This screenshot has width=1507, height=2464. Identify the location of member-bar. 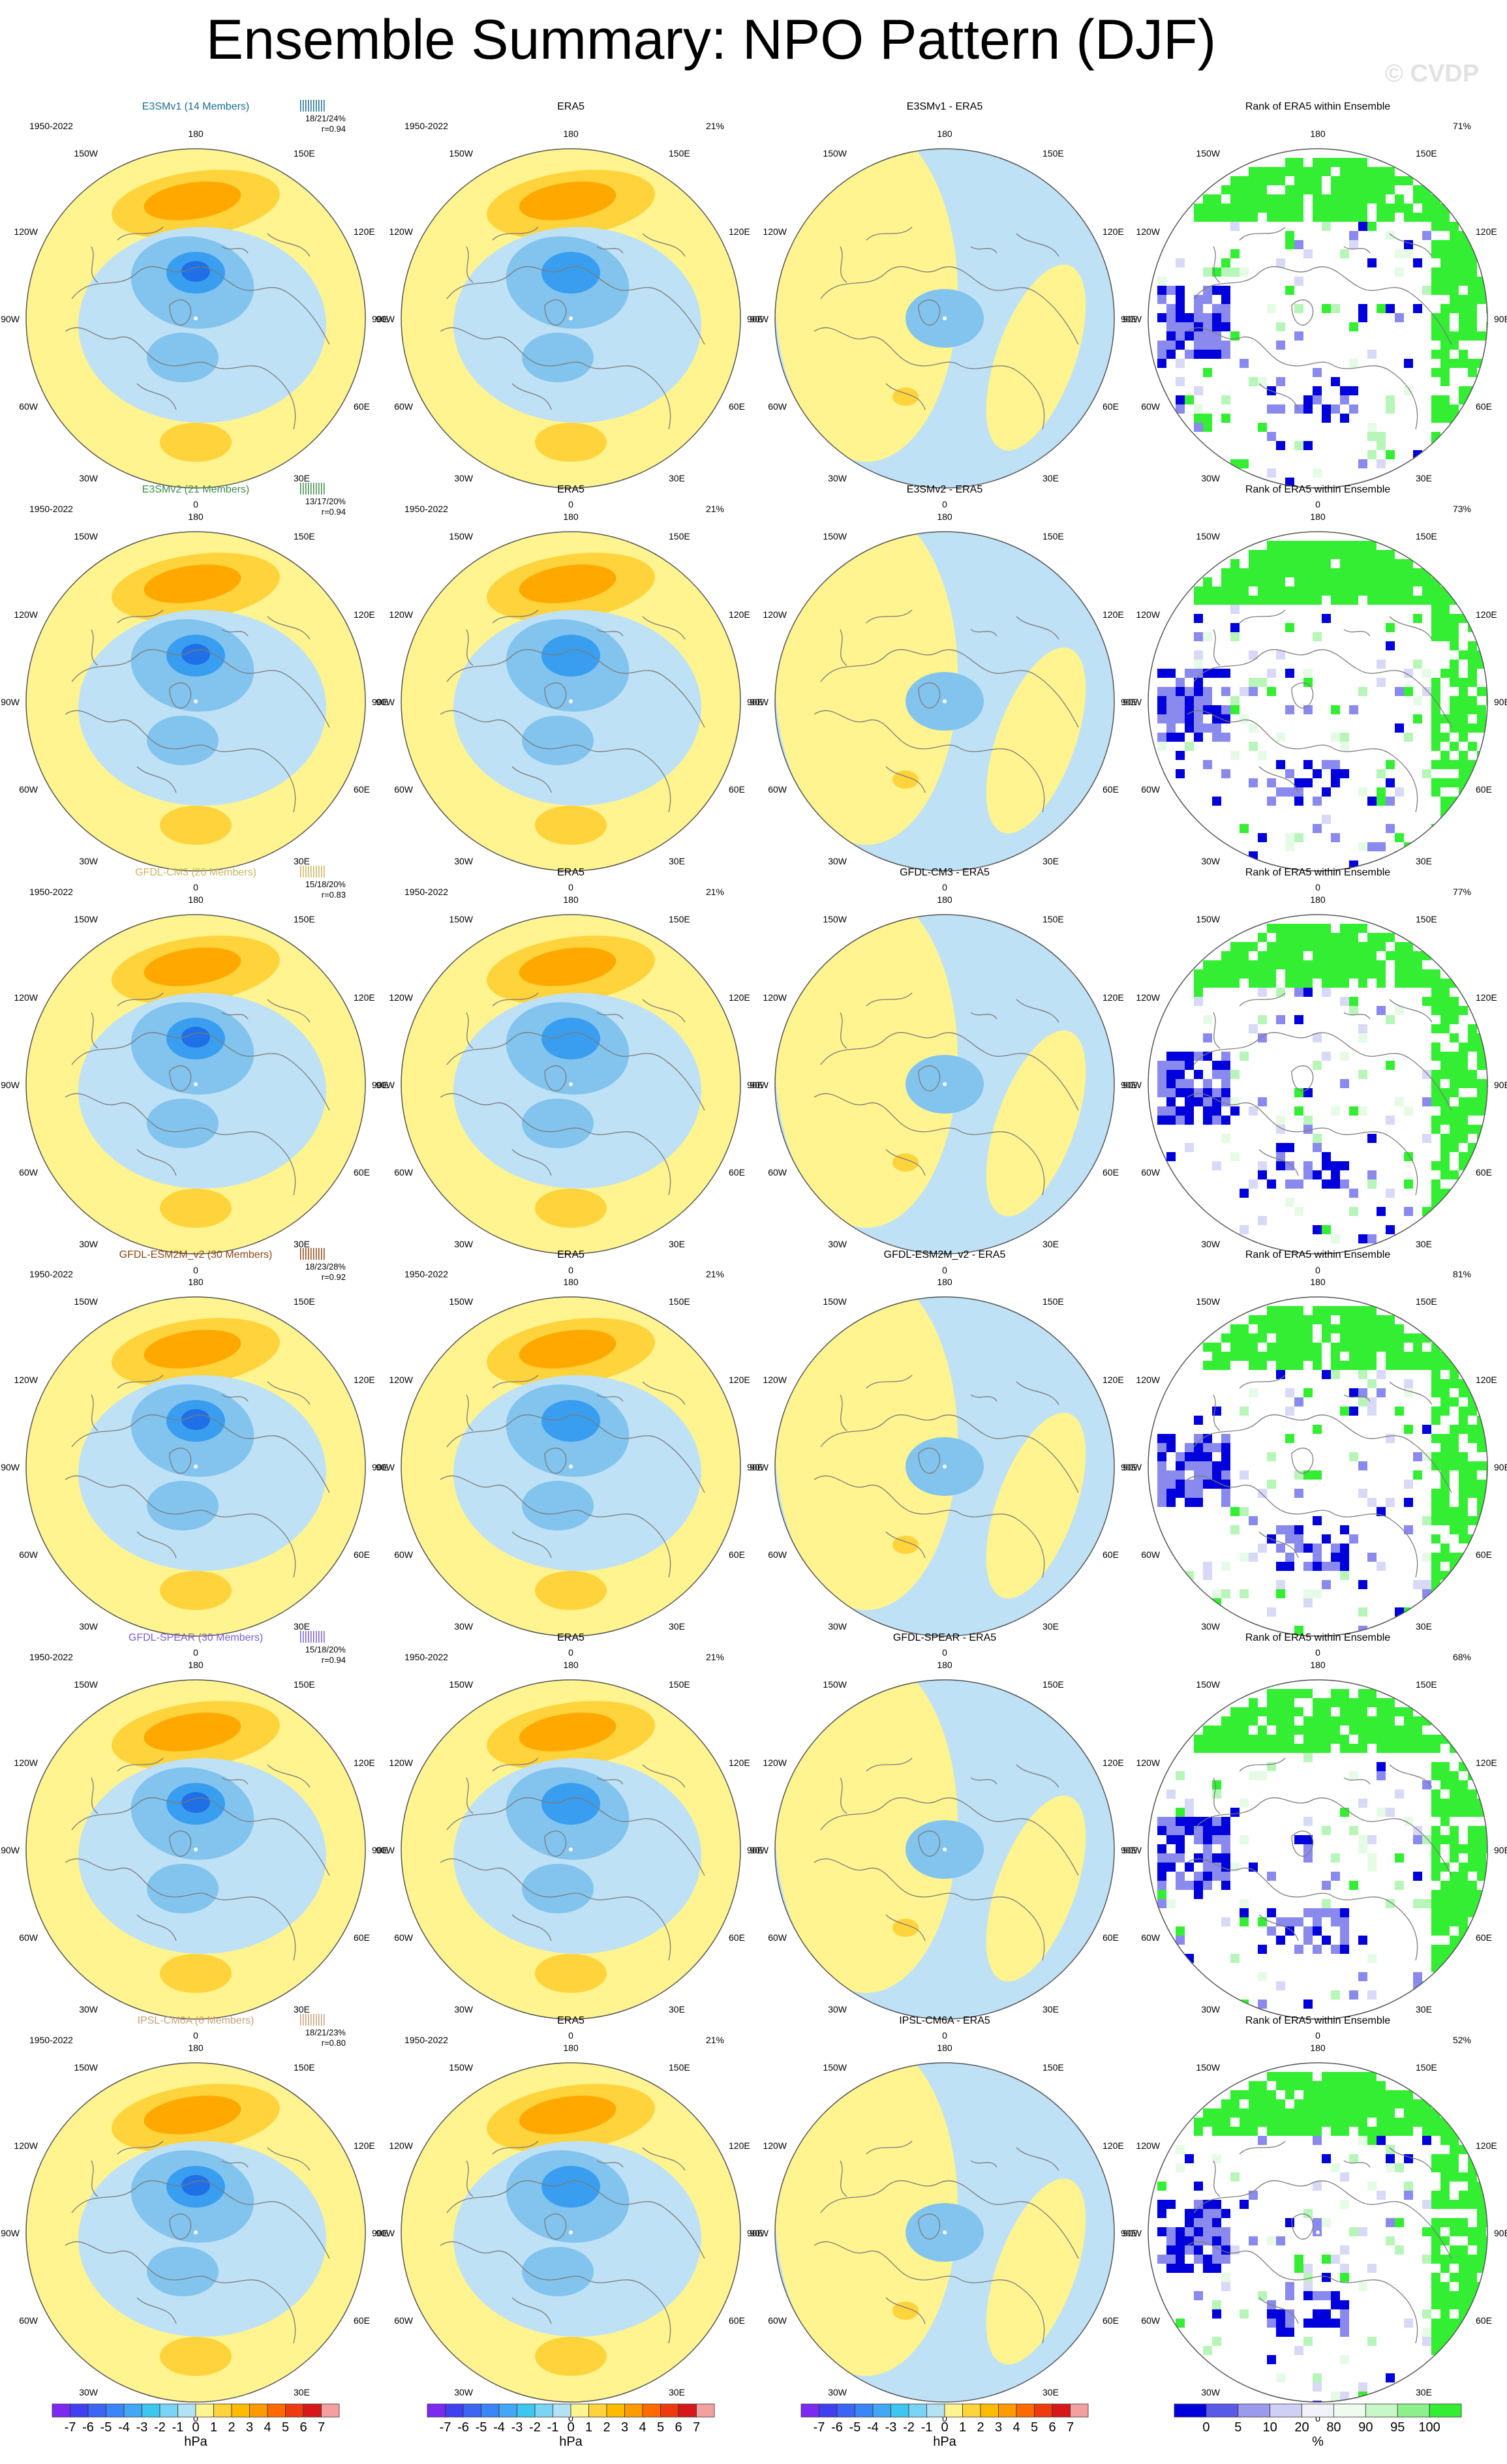
(308, 871).